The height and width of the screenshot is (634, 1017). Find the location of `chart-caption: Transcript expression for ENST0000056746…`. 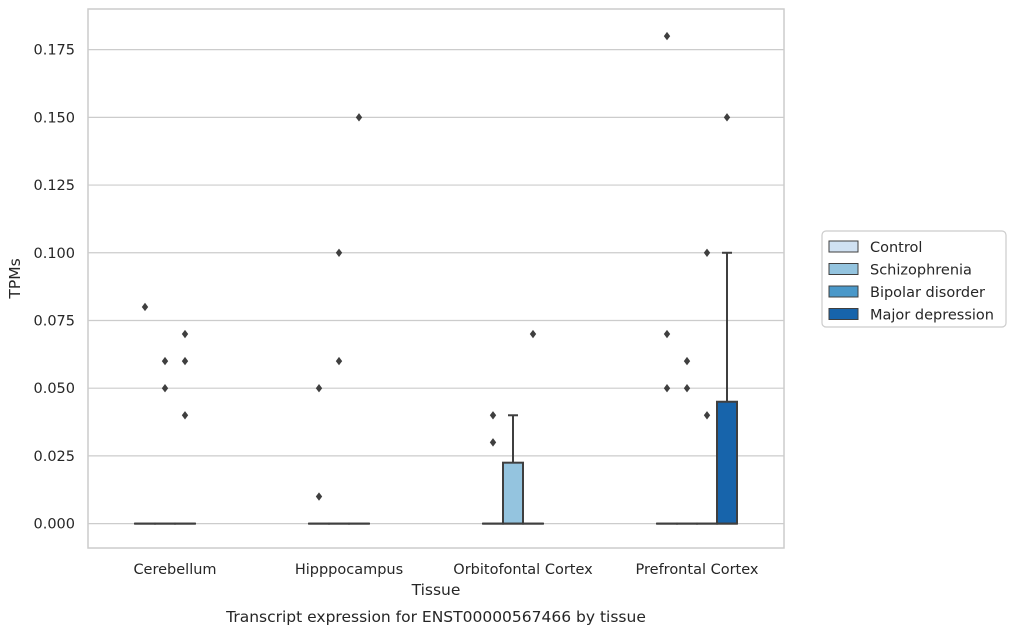

chart-caption: Transcript expression for ENST0000056746… is located at coordinates (435, 617).